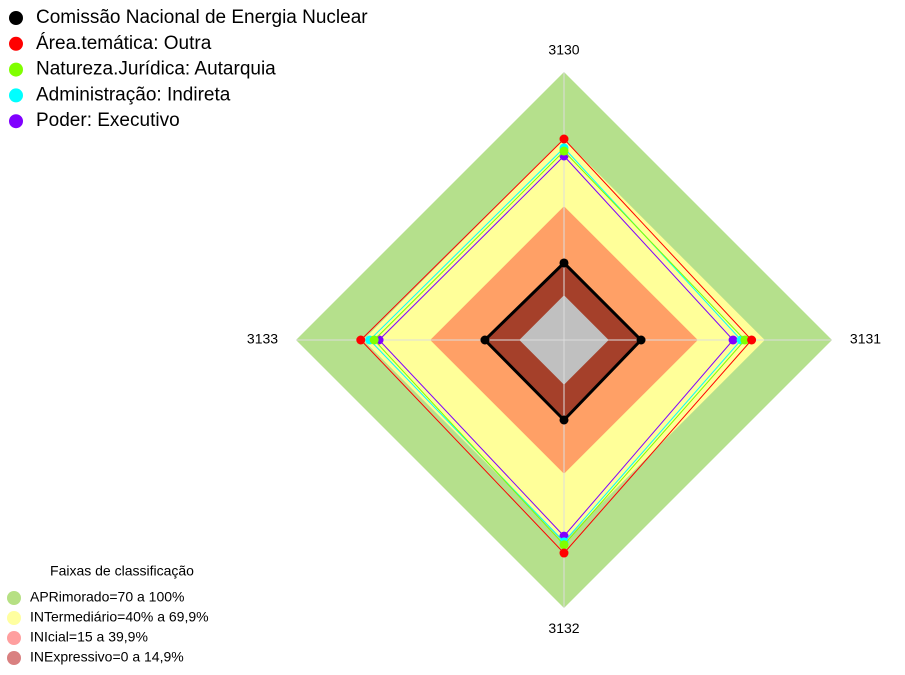 This screenshot has height=675, width=905. What do you see at coordinates (108, 120) in the screenshot?
I see `legend-label: Poder: Executivo` at bounding box center [108, 120].